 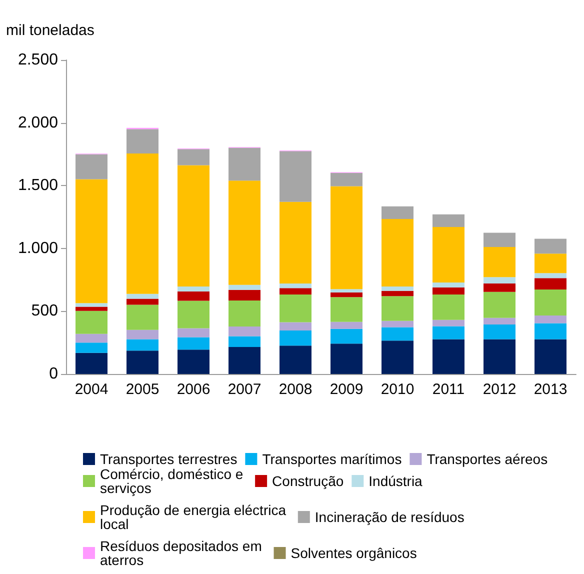 I want to click on legend-label: Indústria, so click(x=395, y=481).